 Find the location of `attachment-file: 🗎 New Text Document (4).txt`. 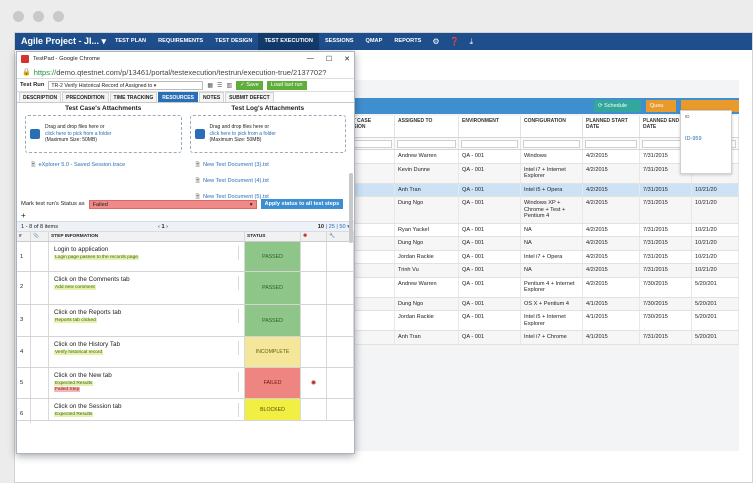

attachment-file: 🗎 New Text Document (4).txt is located at coordinates (268, 181).